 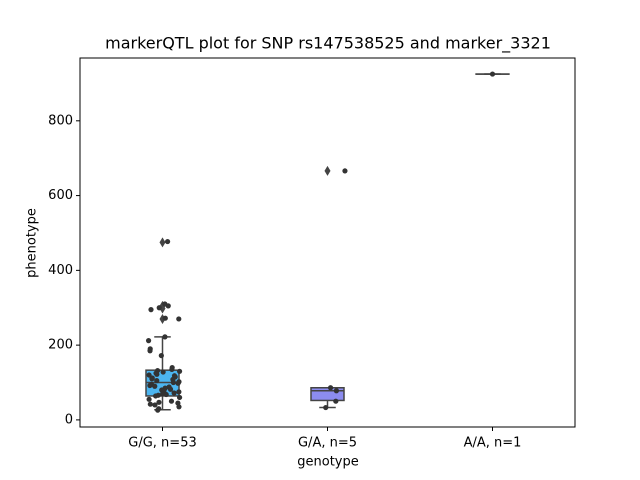 I want to click on y-tick-label: 800, so click(x=60, y=120).